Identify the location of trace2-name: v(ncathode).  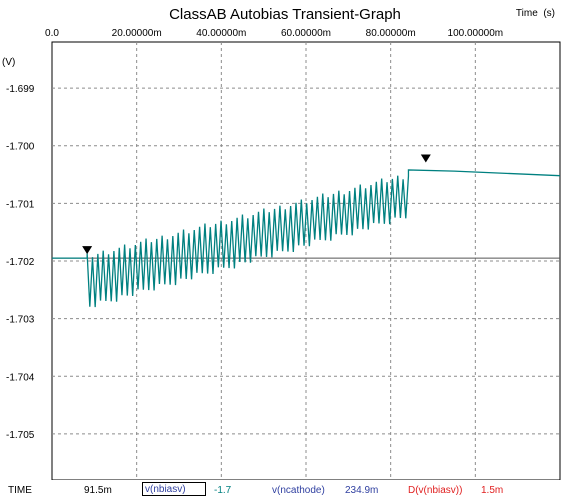
(298, 490).